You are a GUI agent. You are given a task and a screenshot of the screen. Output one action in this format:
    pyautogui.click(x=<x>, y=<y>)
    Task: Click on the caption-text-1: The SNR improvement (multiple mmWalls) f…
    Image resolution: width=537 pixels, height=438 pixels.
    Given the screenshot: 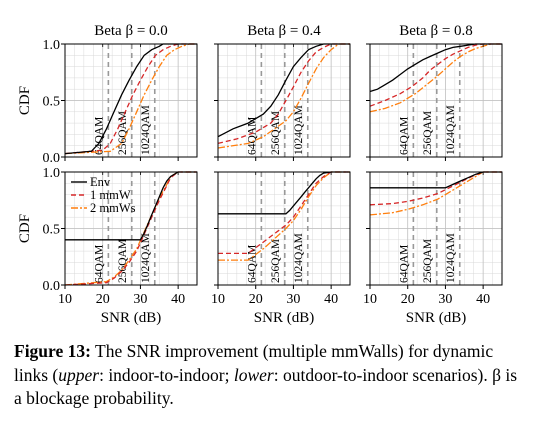 What is the action you would take?
    pyautogui.click(x=254, y=363)
    